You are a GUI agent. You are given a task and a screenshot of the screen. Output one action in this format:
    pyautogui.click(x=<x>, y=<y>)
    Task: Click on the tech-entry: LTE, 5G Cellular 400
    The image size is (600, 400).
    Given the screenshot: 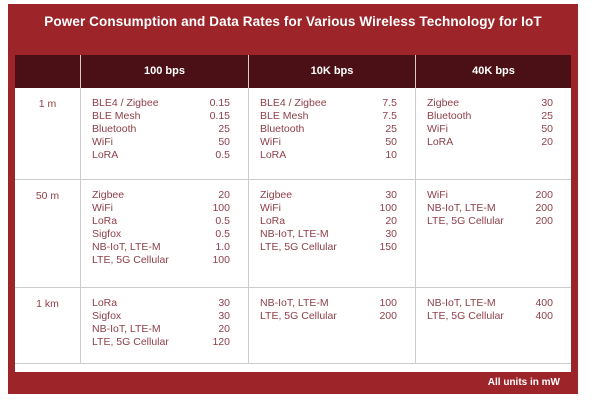 What is the action you would take?
    pyautogui.click(x=490, y=316)
    